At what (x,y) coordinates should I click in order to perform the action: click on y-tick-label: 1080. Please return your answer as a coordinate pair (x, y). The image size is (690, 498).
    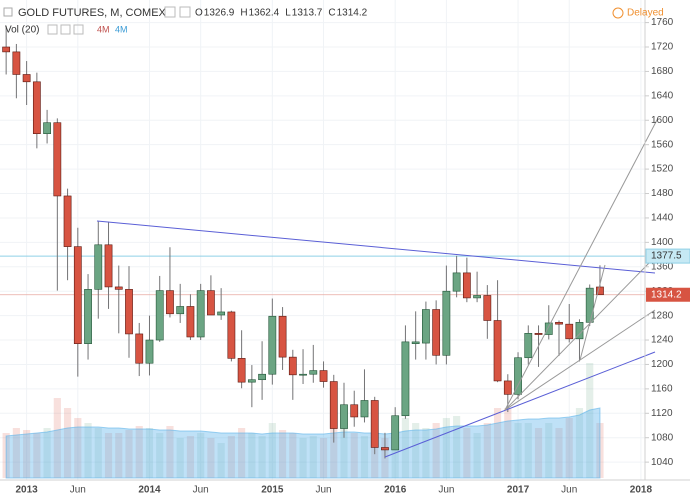
    Looking at the image, I should click on (662, 437).